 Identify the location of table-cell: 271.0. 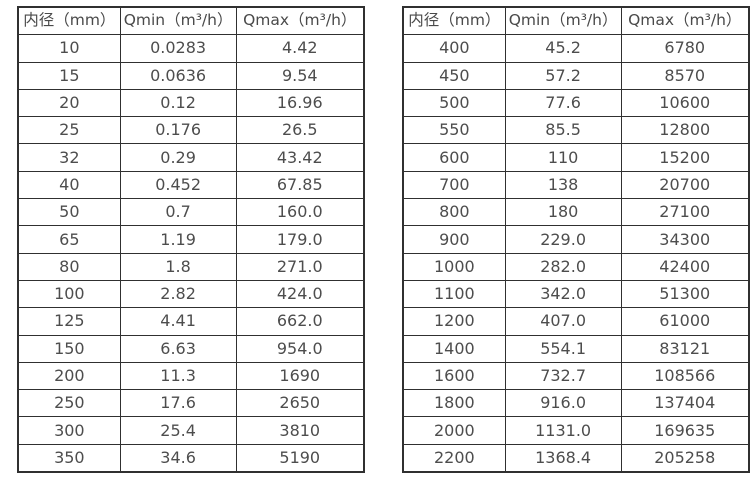
(300, 266).